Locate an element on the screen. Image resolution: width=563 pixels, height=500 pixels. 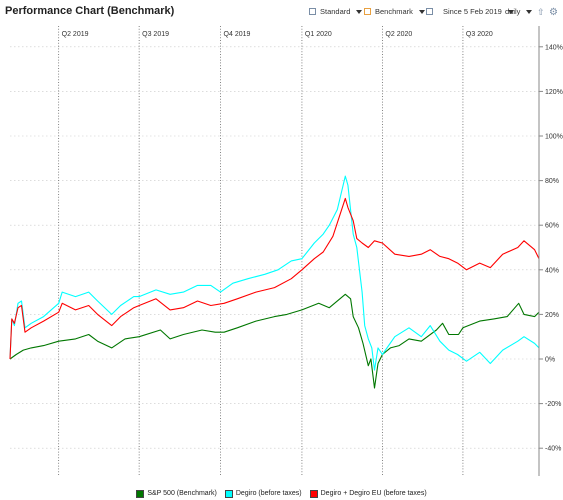
legend-label: Degiro + Degiro EU (before taxes) is located at coordinates (373, 493).